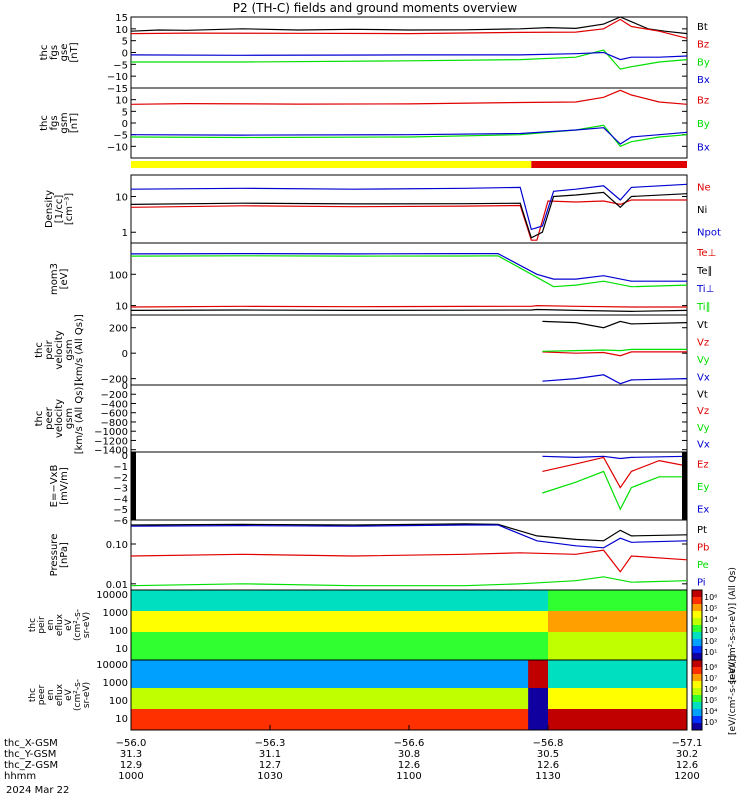 Image resolution: width=750 pixels, height=800 pixels. Describe the element at coordinates (117, 89) in the screenshot. I see `y-tick-label: −15` at that location.